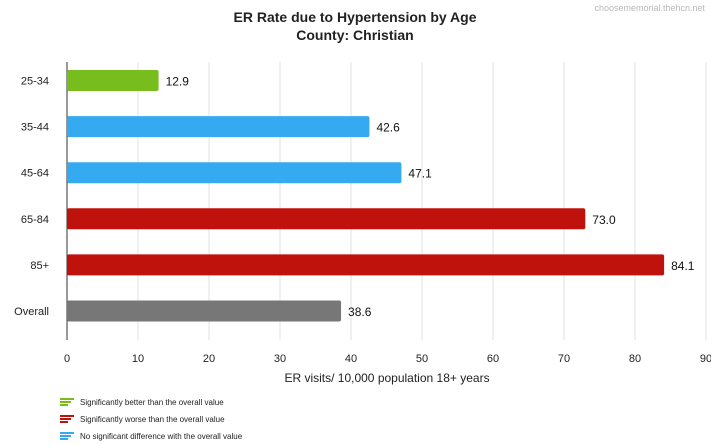 The width and height of the screenshot is (711, 444). I want to click on category-label: 85+, so click(39, 266).